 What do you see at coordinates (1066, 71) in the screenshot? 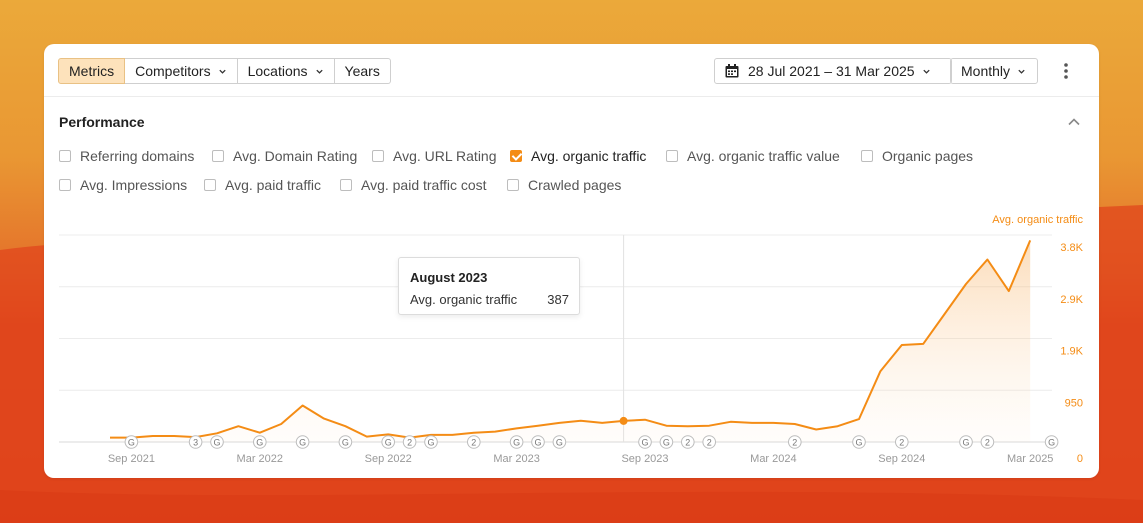
I see `vertical-dots-icon` at bounding box center [1066, 71].